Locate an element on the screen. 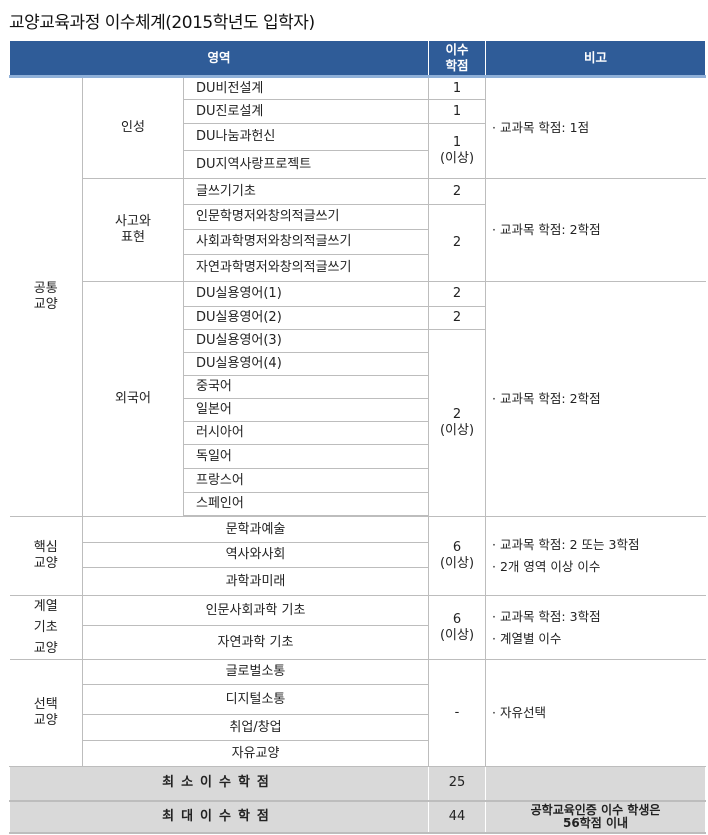 The width and height of the screenshot is (708, 835). table-row: DU지역사랑프로젝트 is located at coordinates (358, 164).